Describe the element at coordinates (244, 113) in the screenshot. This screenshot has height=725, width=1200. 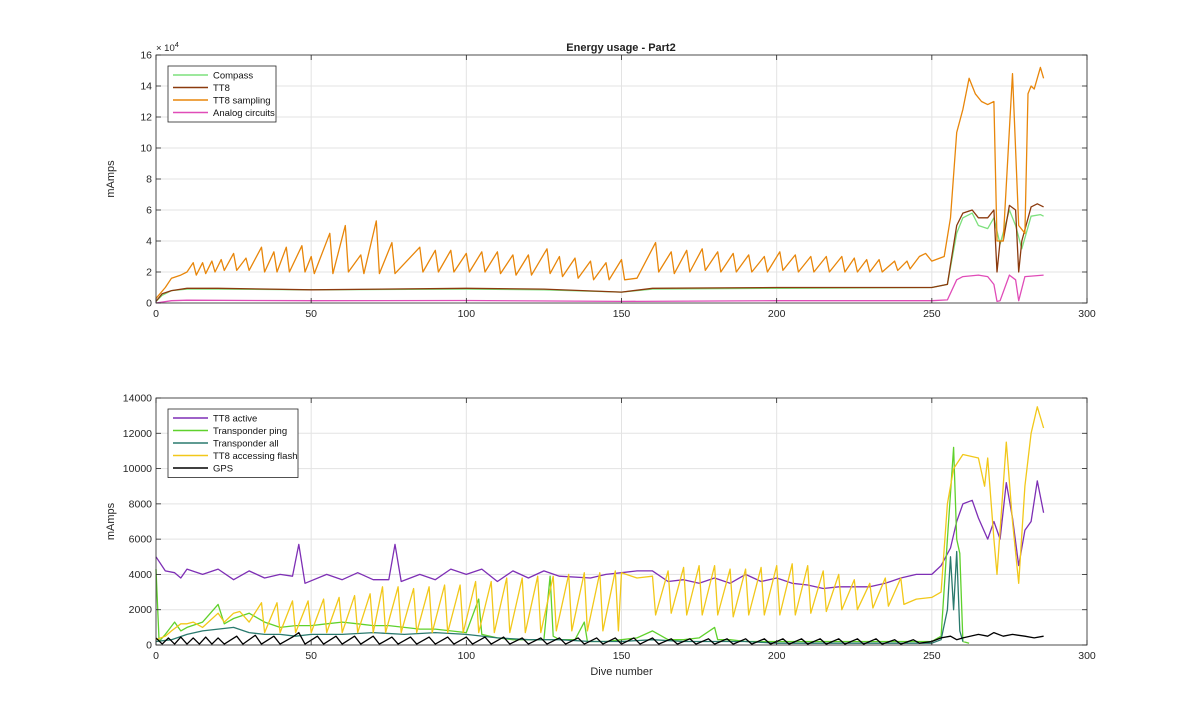
I see `legend-label: Analog circuits` at that location.